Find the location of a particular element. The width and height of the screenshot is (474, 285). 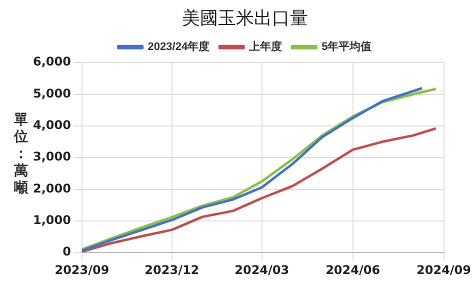

legend-label: 2023/24年度 is located at coordinates (179, 47).